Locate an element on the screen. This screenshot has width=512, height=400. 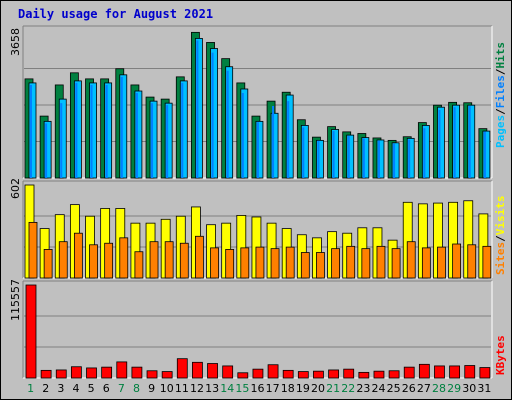
day-label: 5 is located at coordinates (91, 388).